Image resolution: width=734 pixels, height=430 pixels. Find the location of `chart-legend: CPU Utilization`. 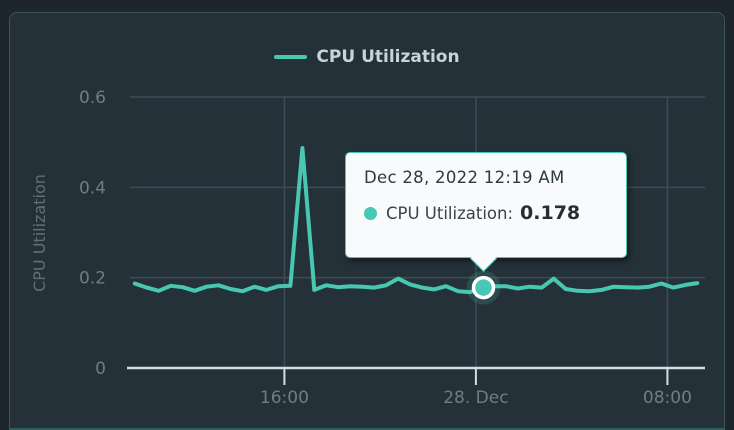

chart-legend: CPU Utilization is located at coordinates (367, 57).